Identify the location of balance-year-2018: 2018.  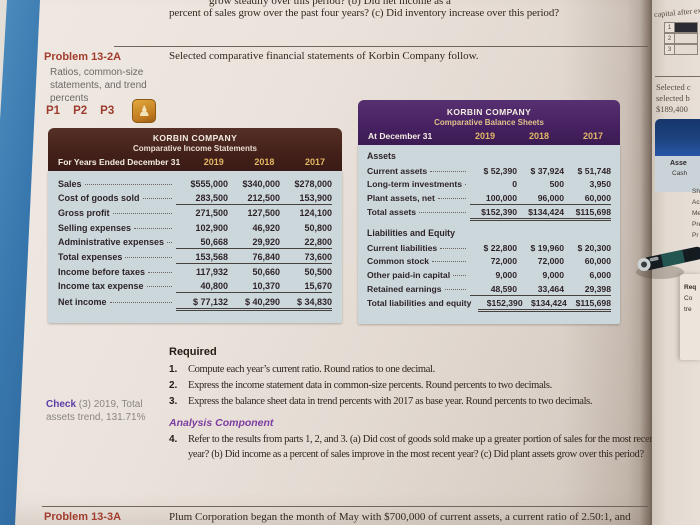
(538, 136).